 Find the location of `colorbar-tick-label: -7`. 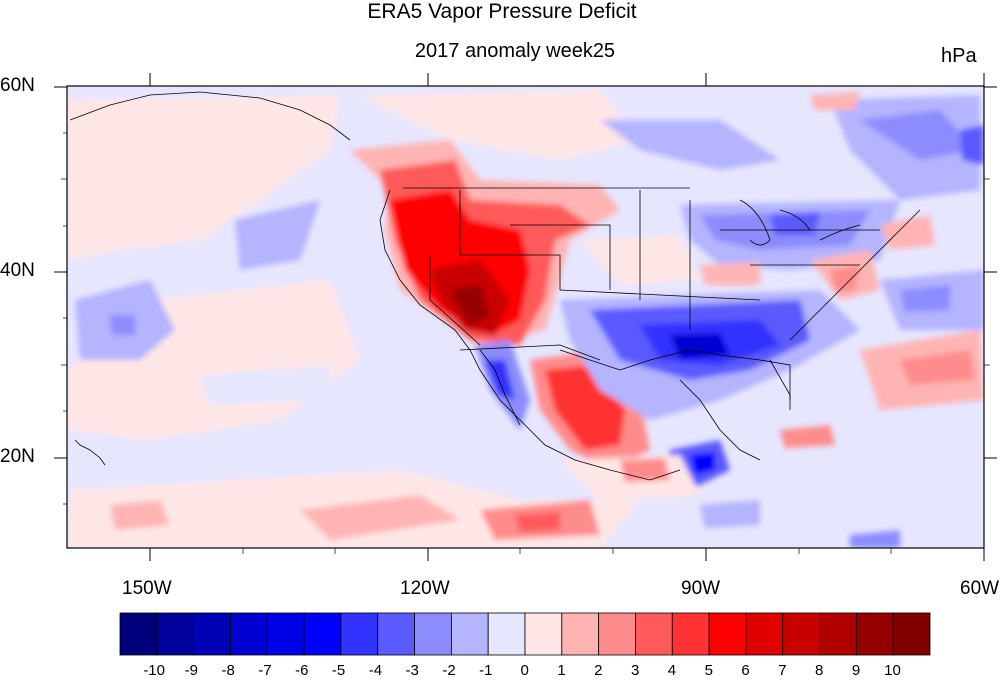

colorbar-tick-label: -7 is located at coordinates (265, 670).